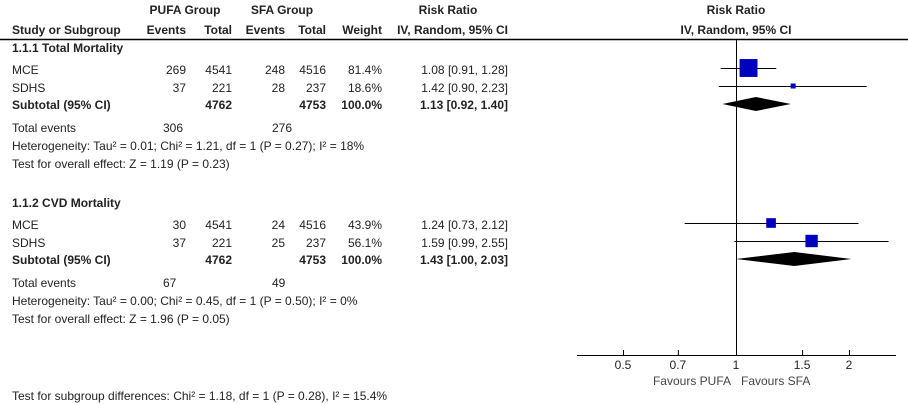 This screenshot has width=908, height=404. What do you see at coordinates (179, 225) in the screenshot?
I see `events1: 30` at bounding box center [179, 225].